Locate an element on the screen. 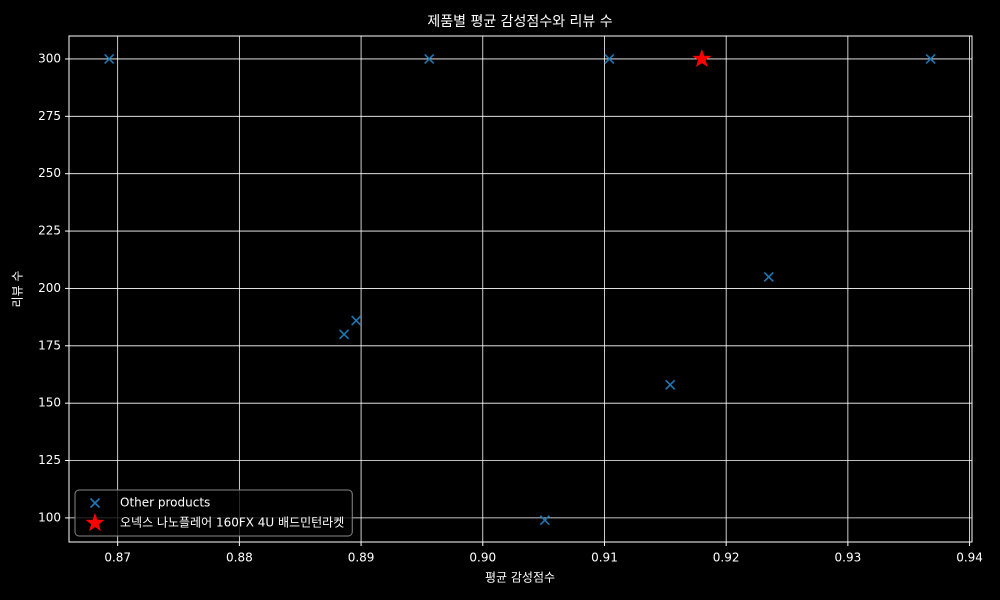  y-axis-label: 리뷰 수 is located at coordinates (18, 289).